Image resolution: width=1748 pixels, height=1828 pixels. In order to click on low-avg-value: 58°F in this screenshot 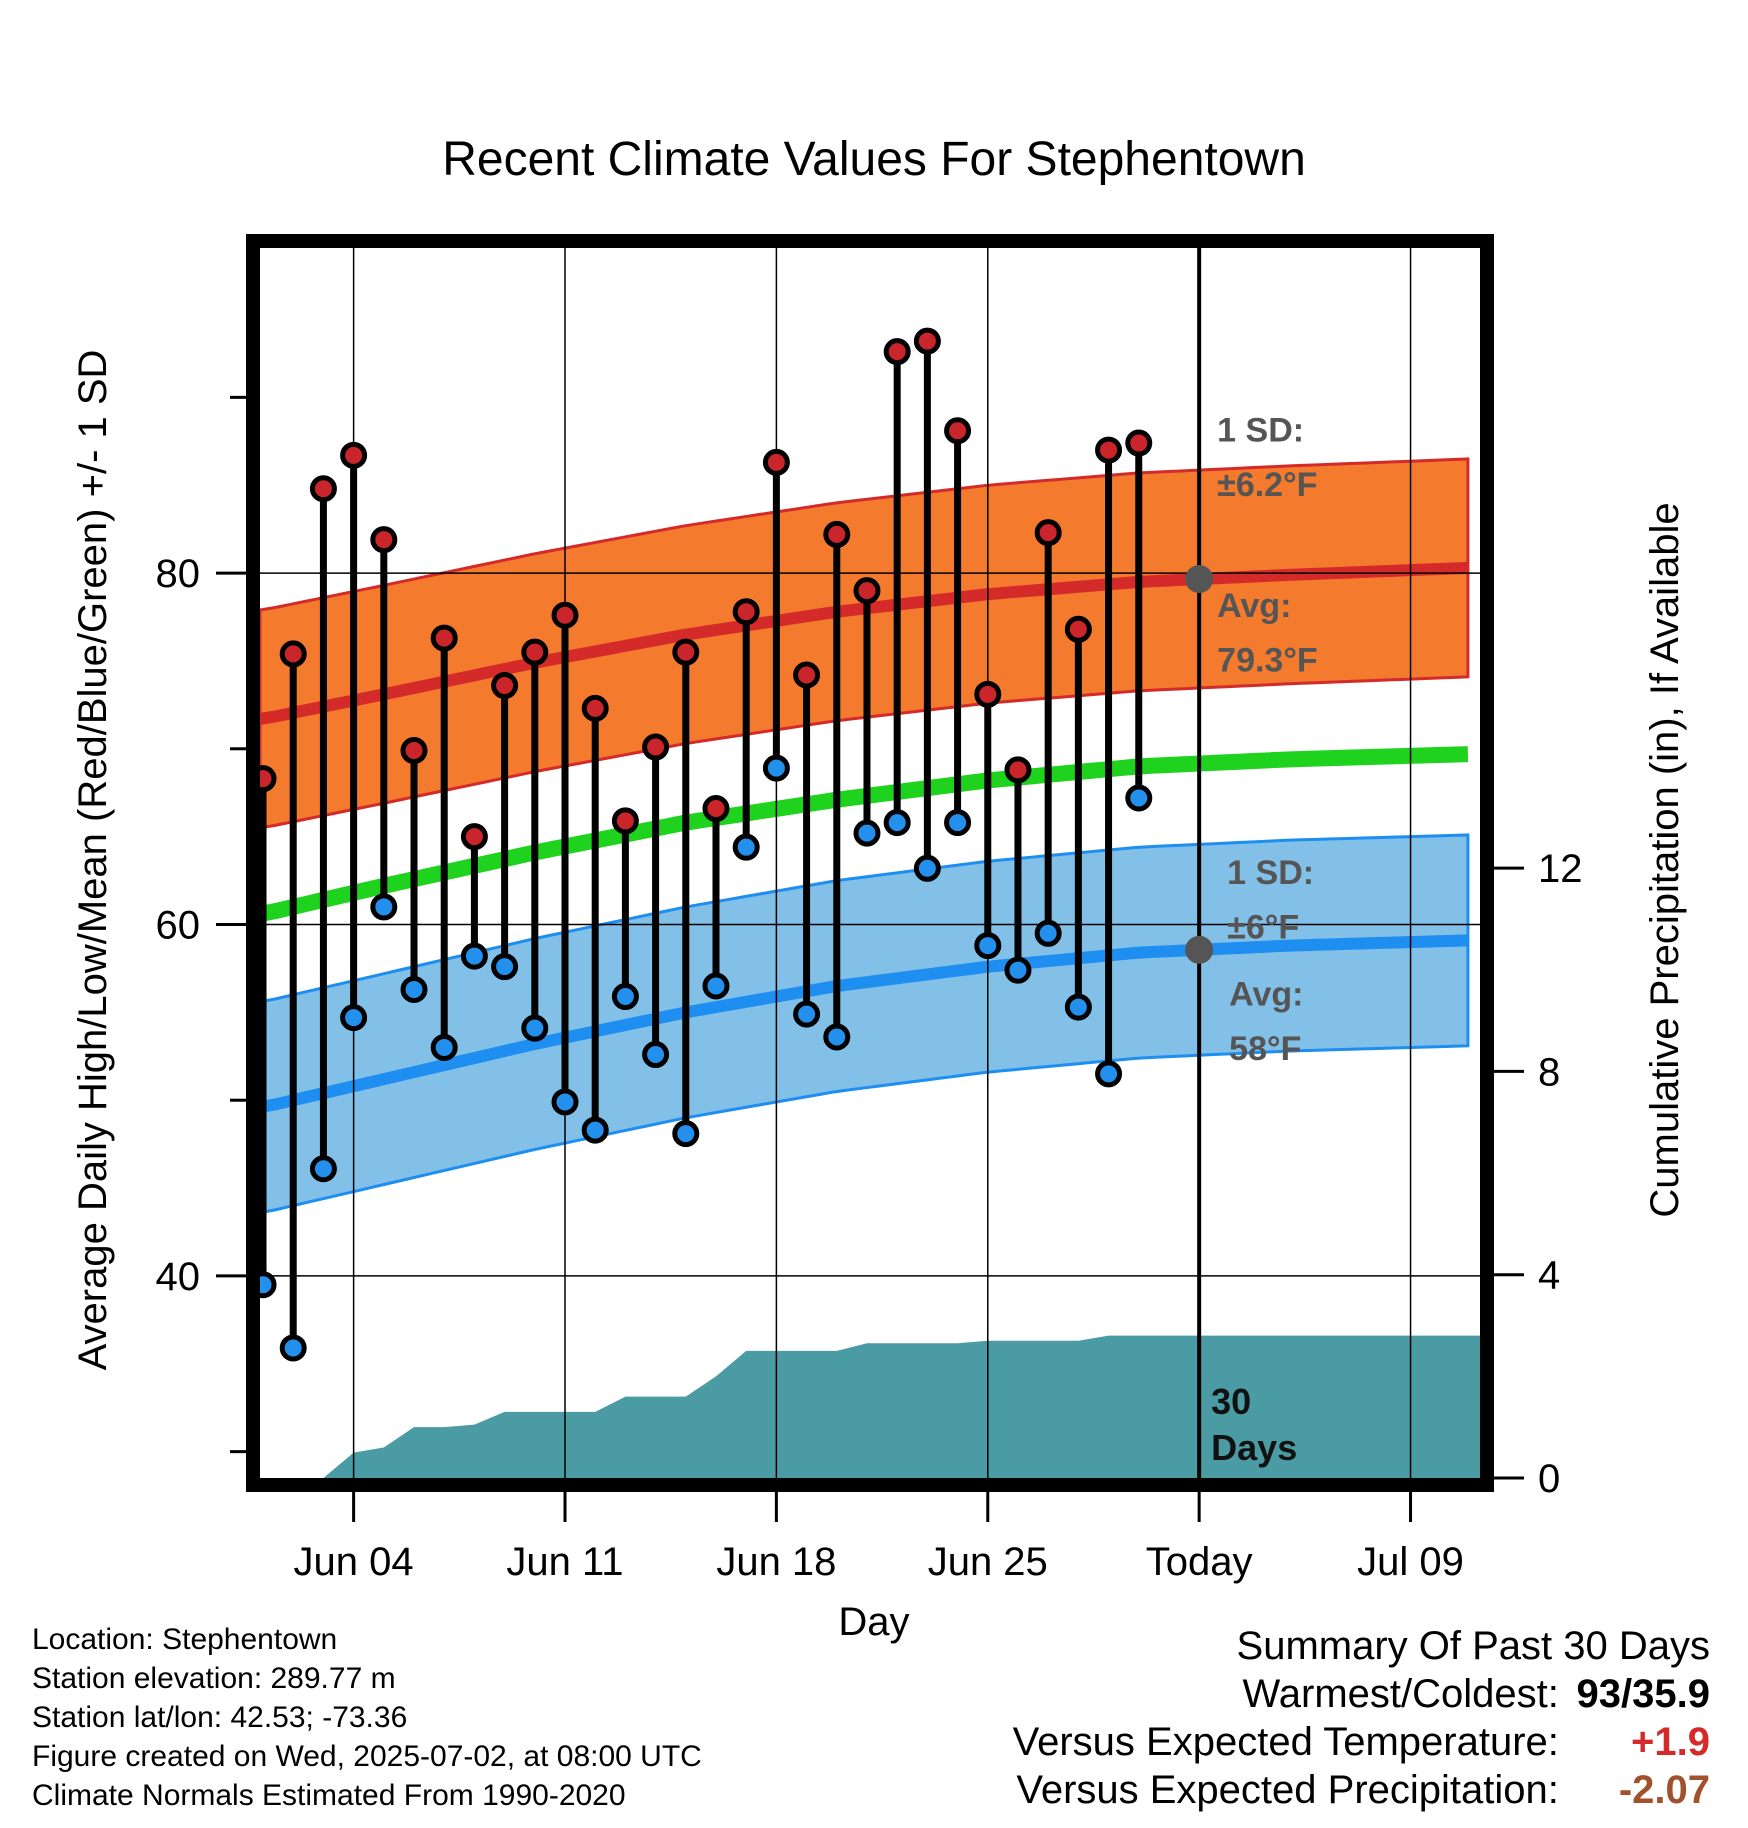, I will do `click(1265, 1049)`.